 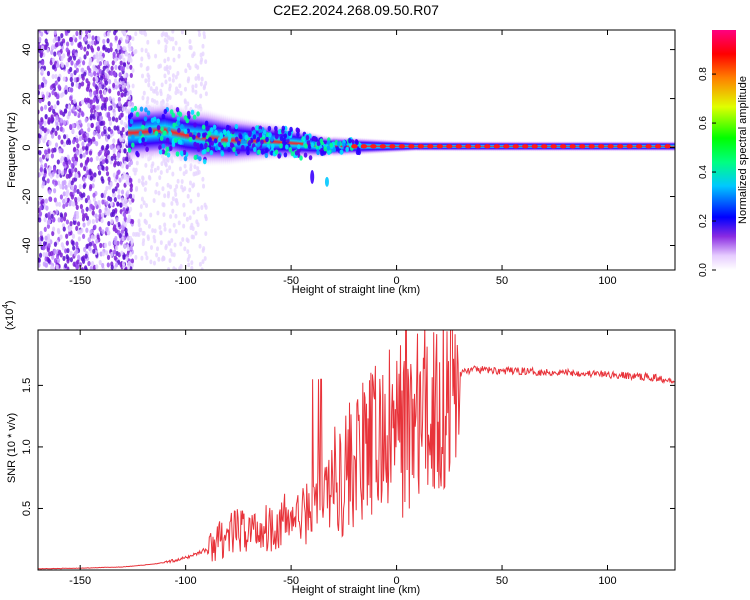 What do you see at coordinates (397, 581) in the screenshot?
I see `x-tick-label: 0` at bounding box center [397, 581].